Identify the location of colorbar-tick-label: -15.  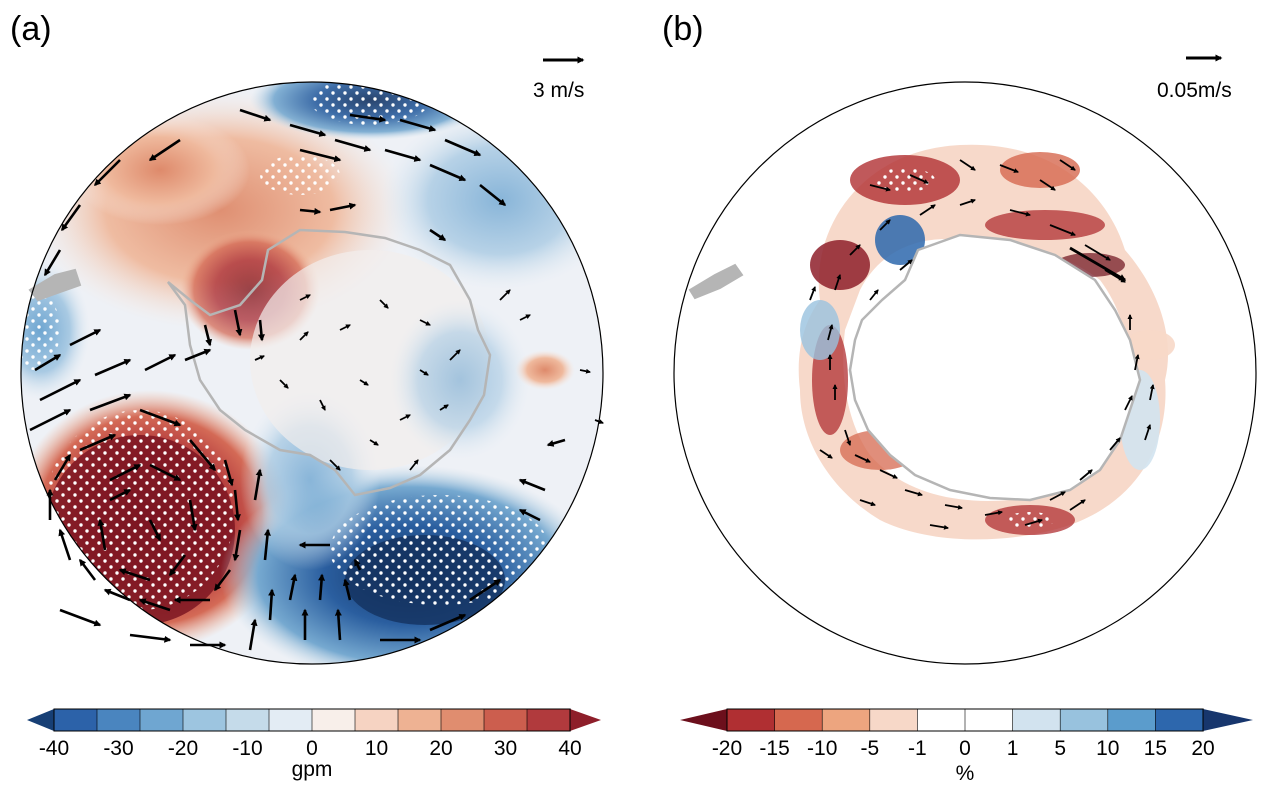
(774, 748).